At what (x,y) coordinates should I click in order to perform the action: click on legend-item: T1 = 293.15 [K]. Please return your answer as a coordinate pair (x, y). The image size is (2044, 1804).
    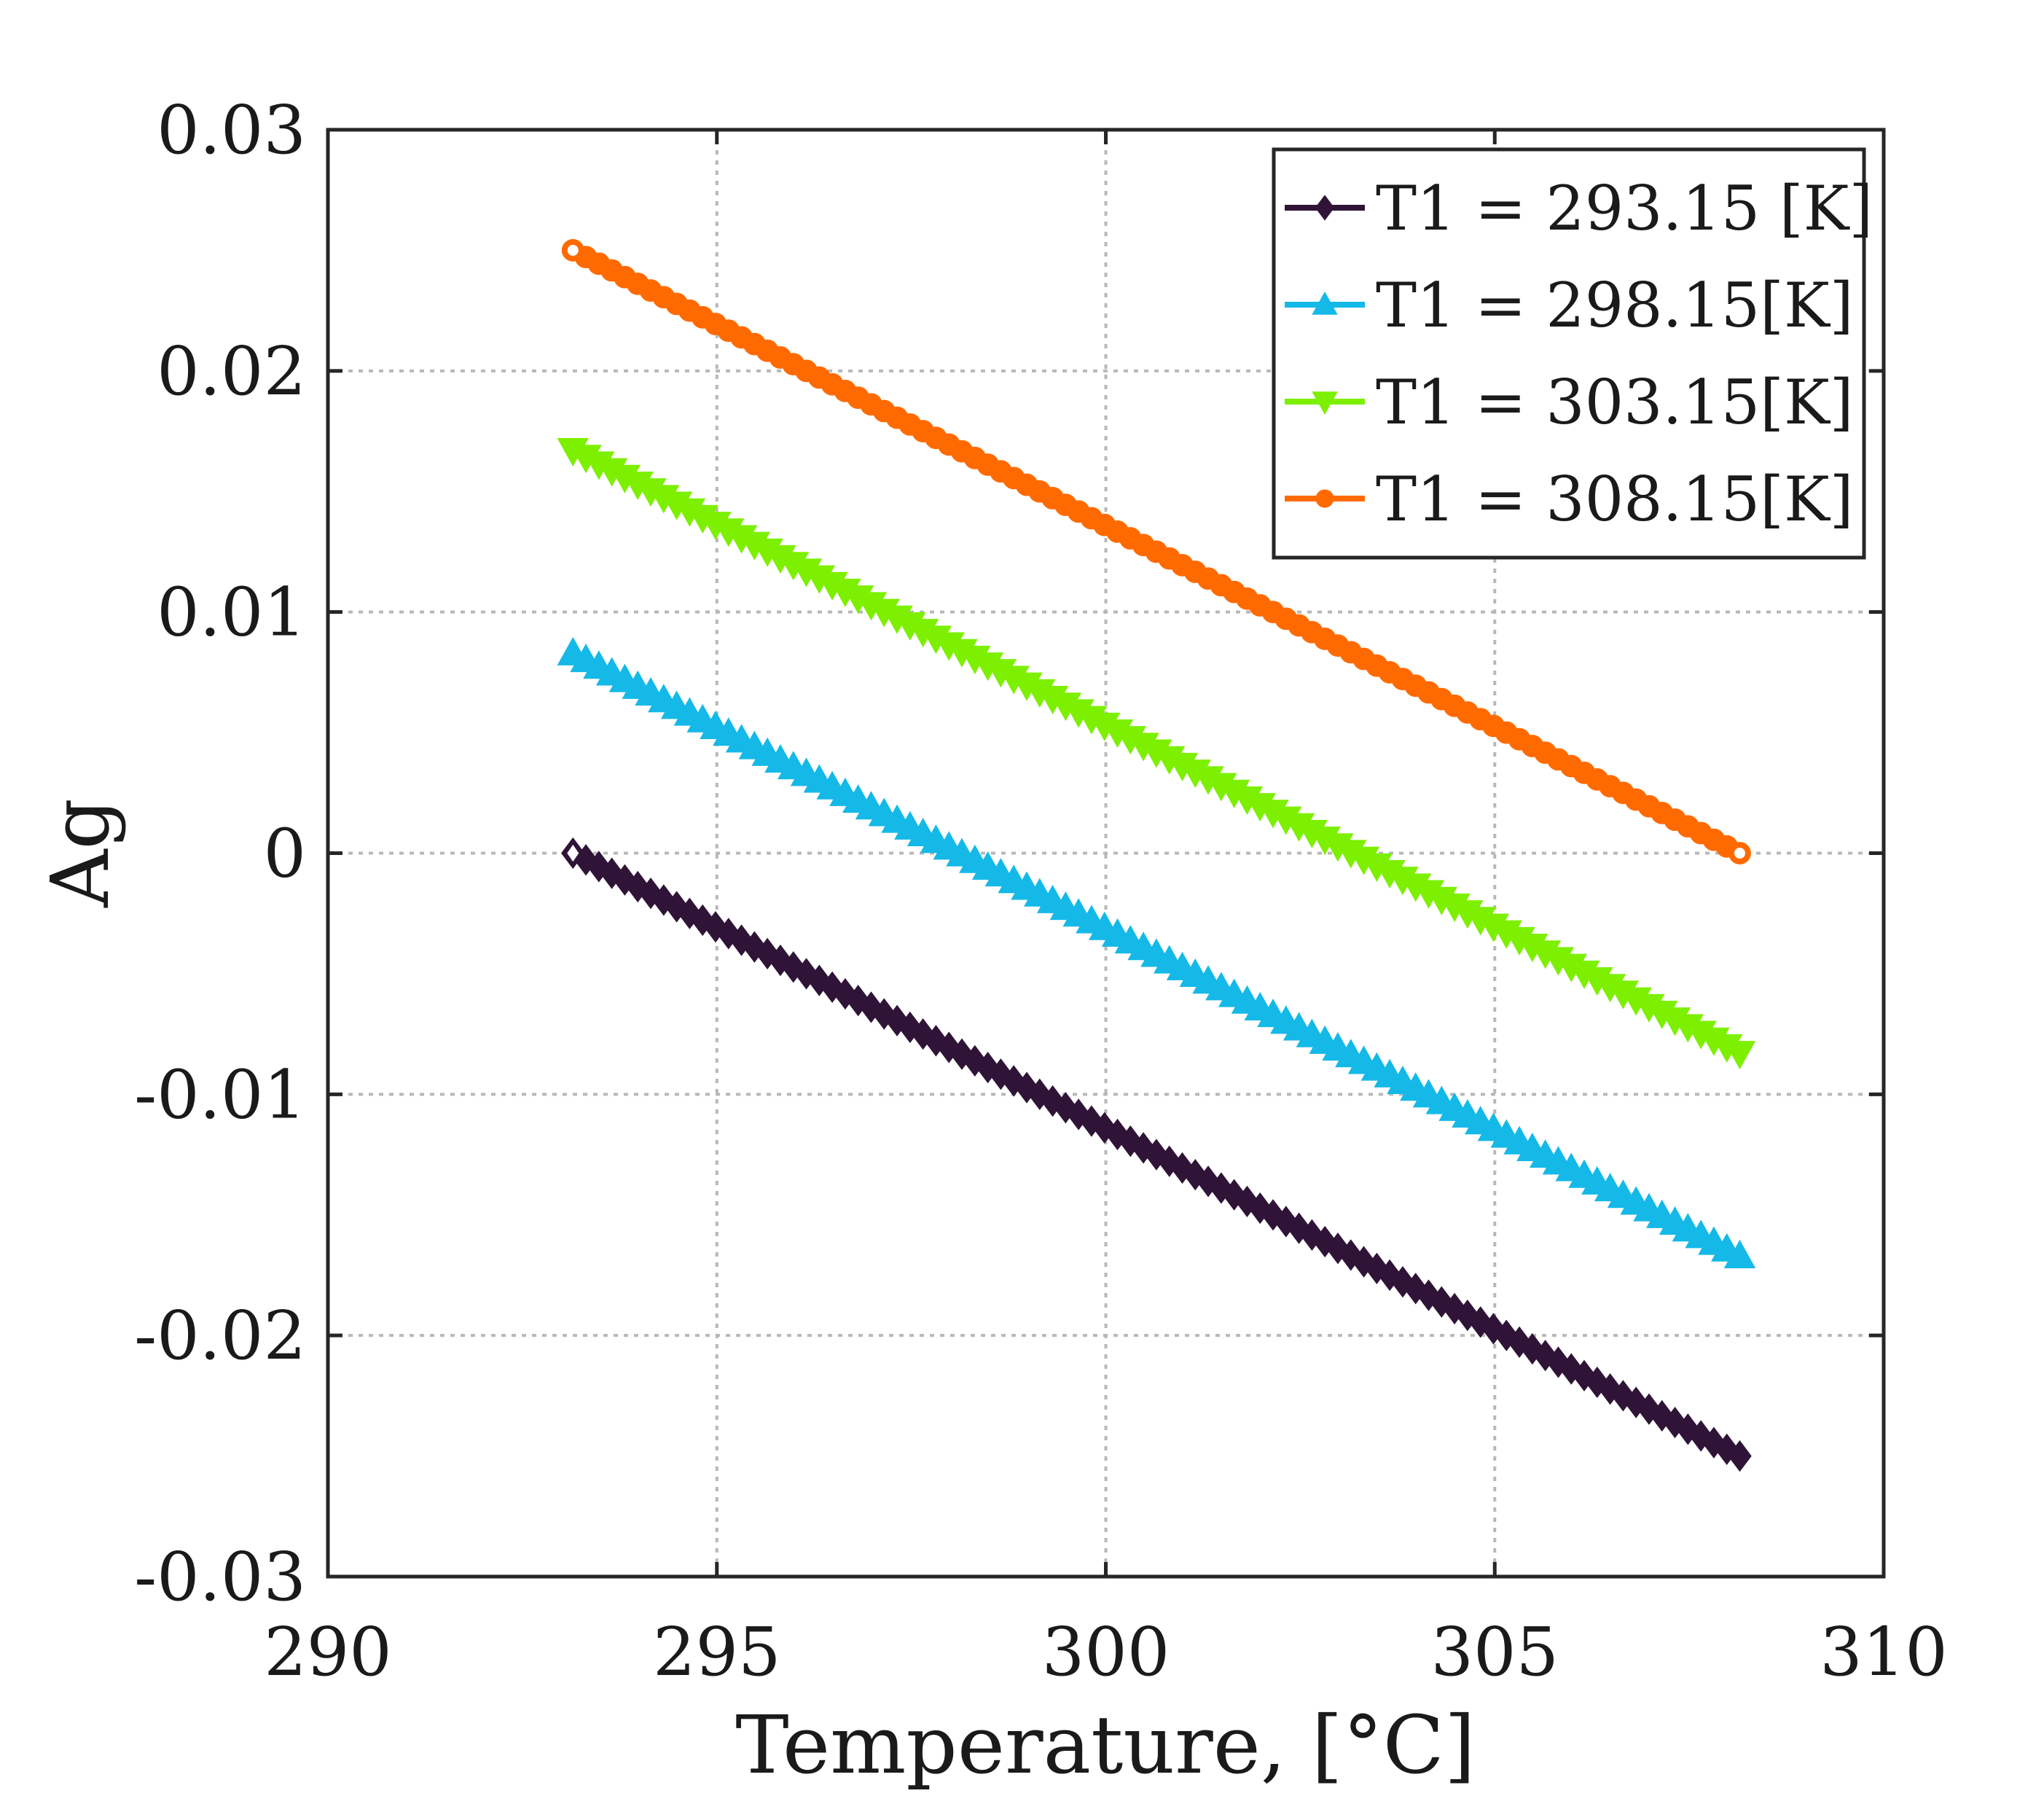
    Looking at the image, I should click on (1579, 209).